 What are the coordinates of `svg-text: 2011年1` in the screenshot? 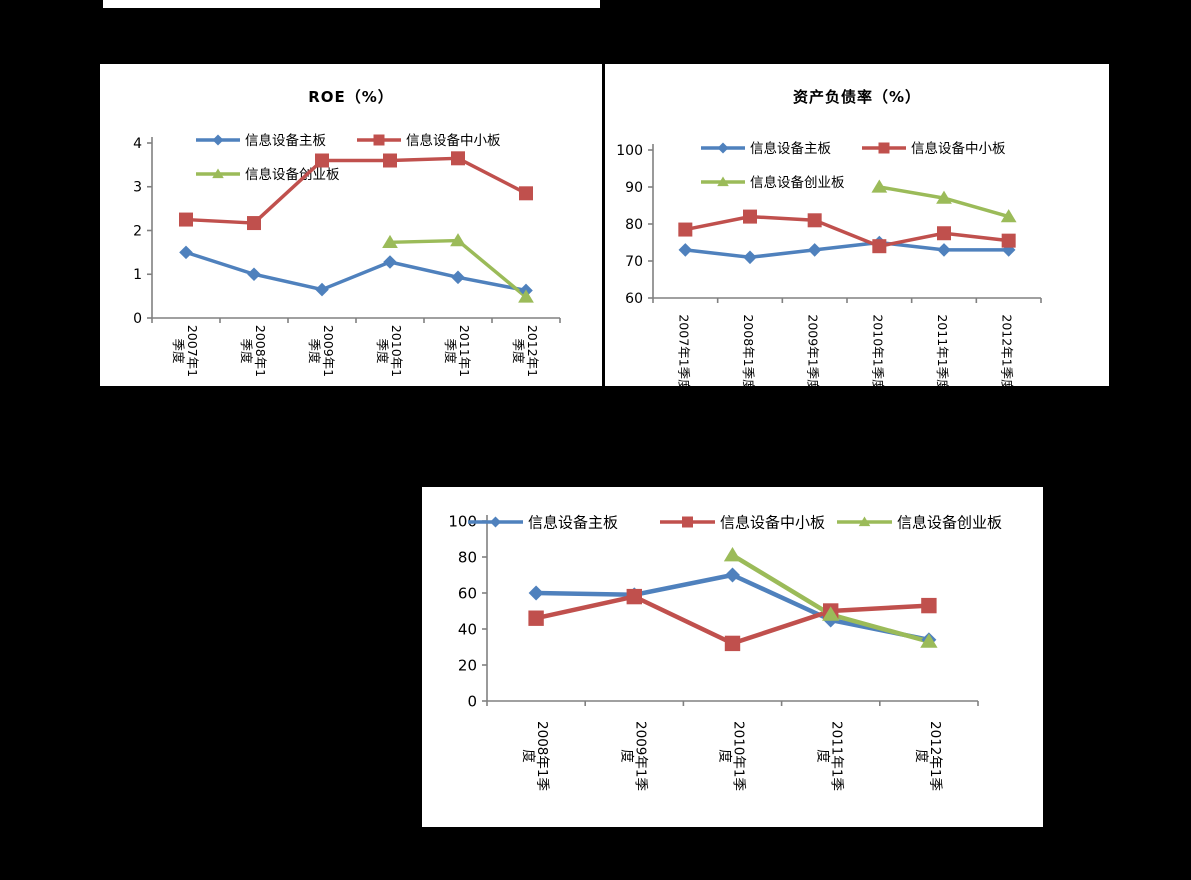 It's located at (464, 351).